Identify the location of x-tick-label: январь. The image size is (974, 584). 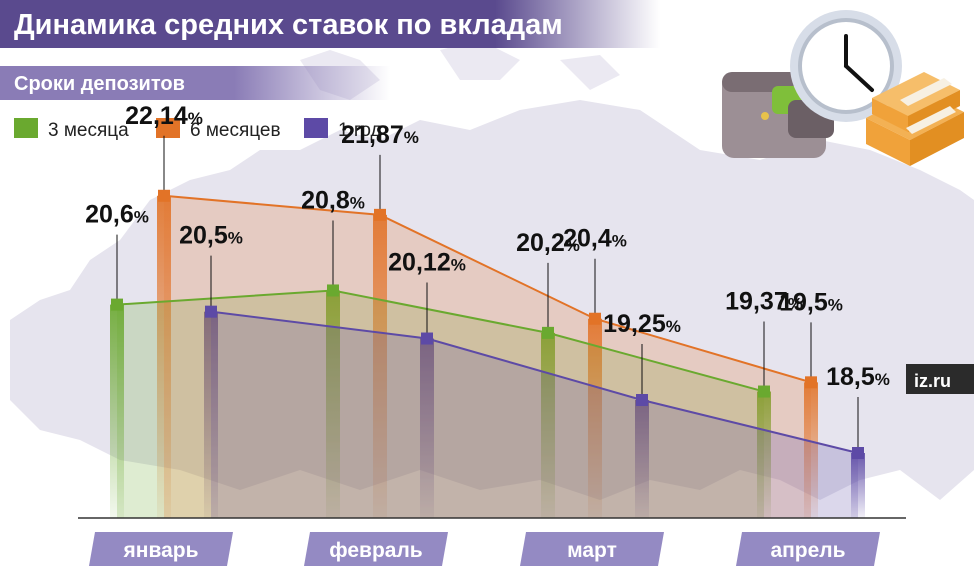
(161, 550).